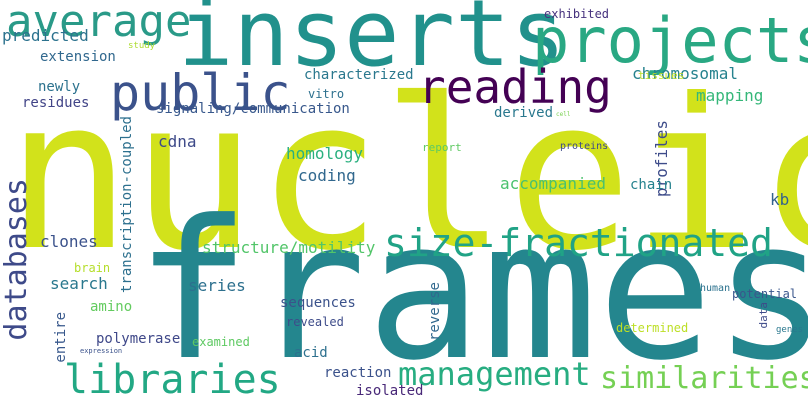 The image size is (808, 404). Describe the element at coordinates (253, 109) in the screenshot. I see `word-signaling-communication: signaling/communication` at that location.